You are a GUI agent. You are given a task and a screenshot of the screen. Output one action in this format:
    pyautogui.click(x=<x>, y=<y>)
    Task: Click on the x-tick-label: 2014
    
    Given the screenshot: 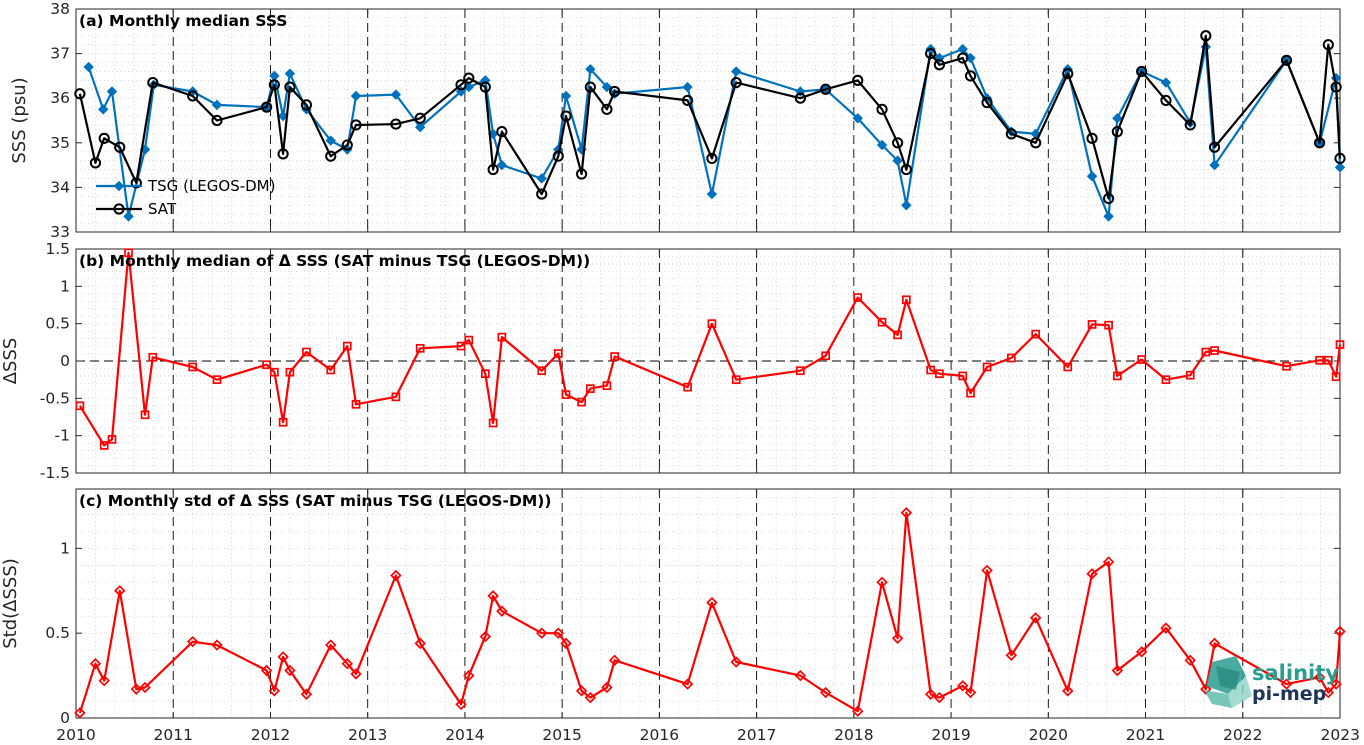 What is the action you would take?
    pyautogui.click(x=464, y=735)
    